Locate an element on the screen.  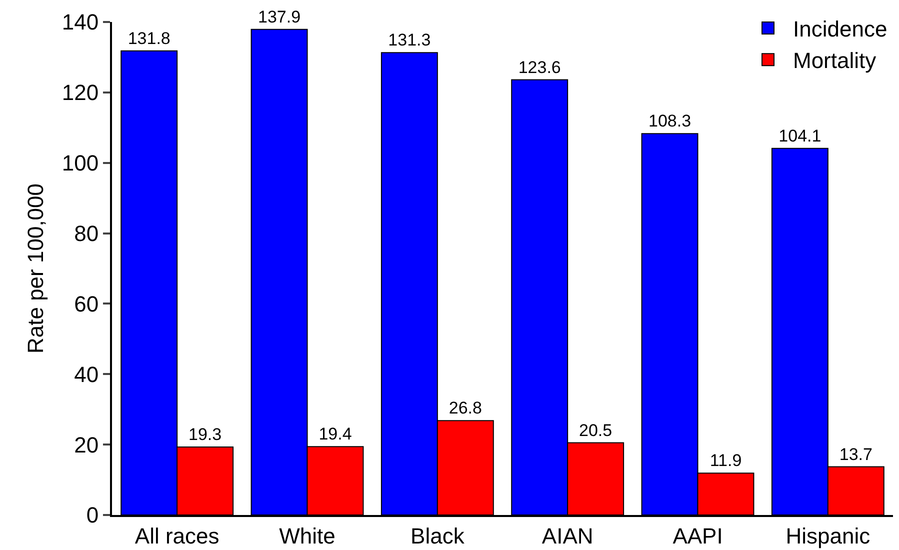
x-tick-label: All races is located at coordinates (177, 535).